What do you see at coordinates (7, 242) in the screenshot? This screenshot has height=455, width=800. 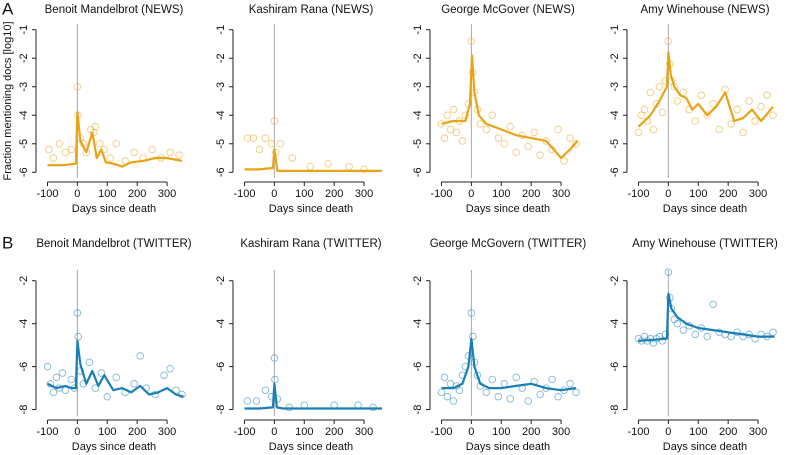 I see `panel-label: B` at bounding box center [7, 242].